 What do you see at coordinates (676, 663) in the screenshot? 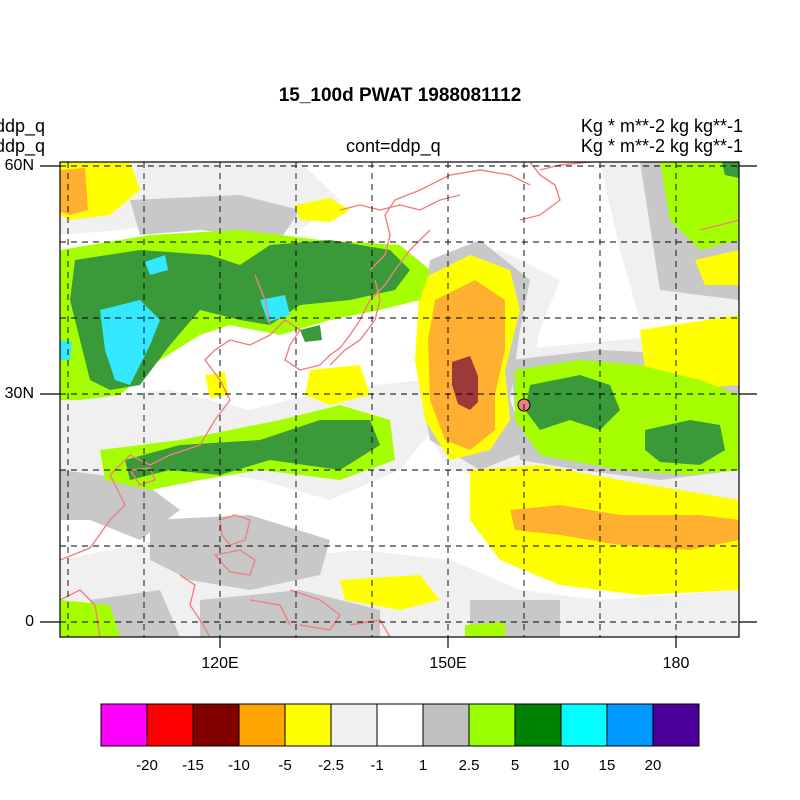
I see `lon-label-180: 180` at bounding box center [676, 663].